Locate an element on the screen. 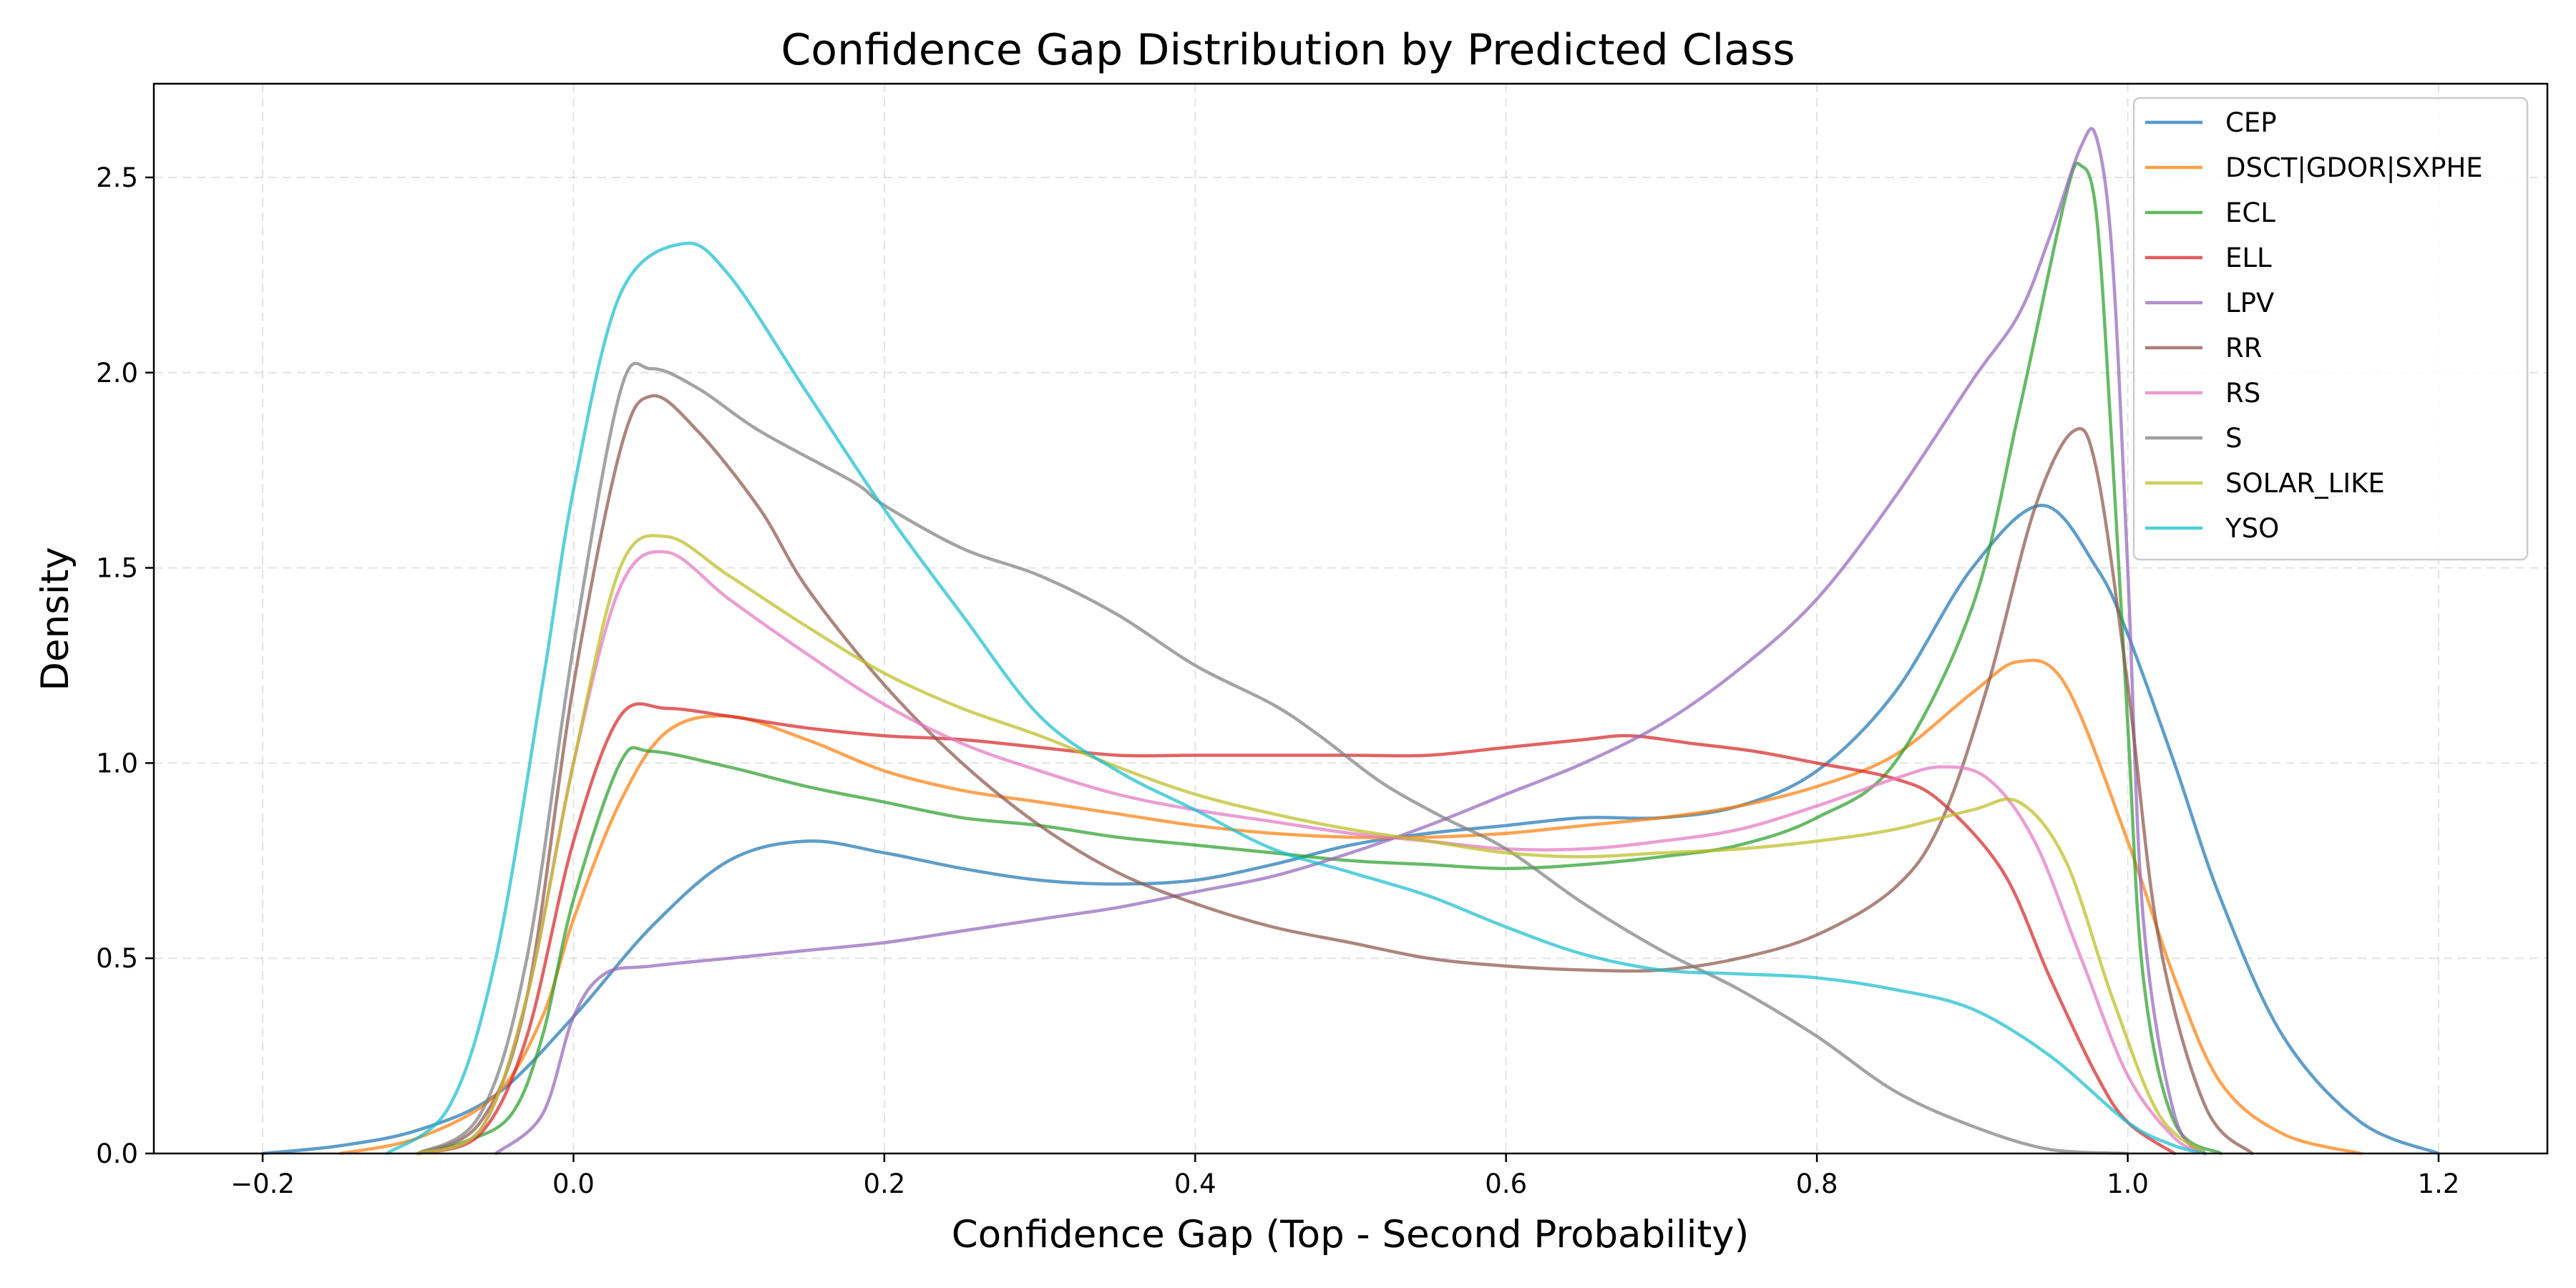  x-tick-label: −0.2 is located at coordinates (262, 1184).